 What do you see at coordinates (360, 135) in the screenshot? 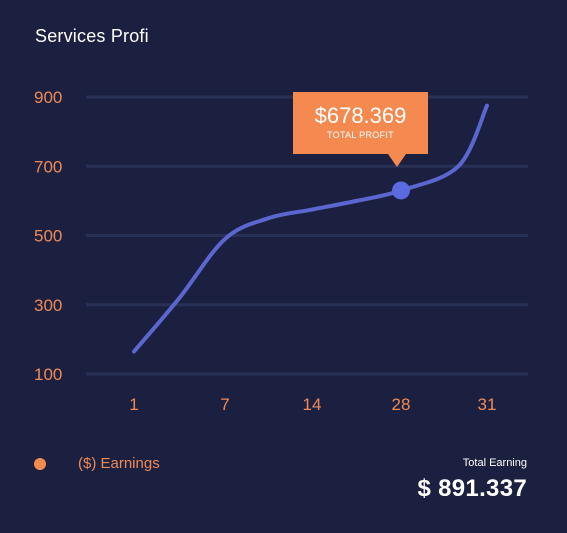
I see `tooltip-label: TOTAL PROFIT` at bounding box center [360, 135].